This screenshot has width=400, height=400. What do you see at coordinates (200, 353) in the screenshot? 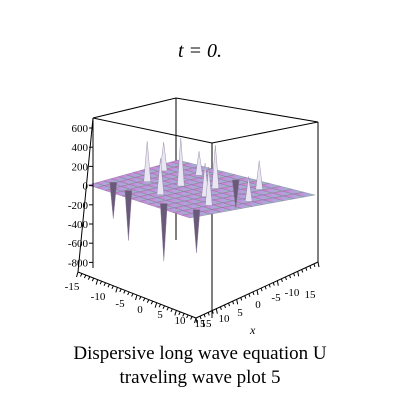
I see `caption-line-1: Dispersive long wave equation U` at bounding box center [200, 353].